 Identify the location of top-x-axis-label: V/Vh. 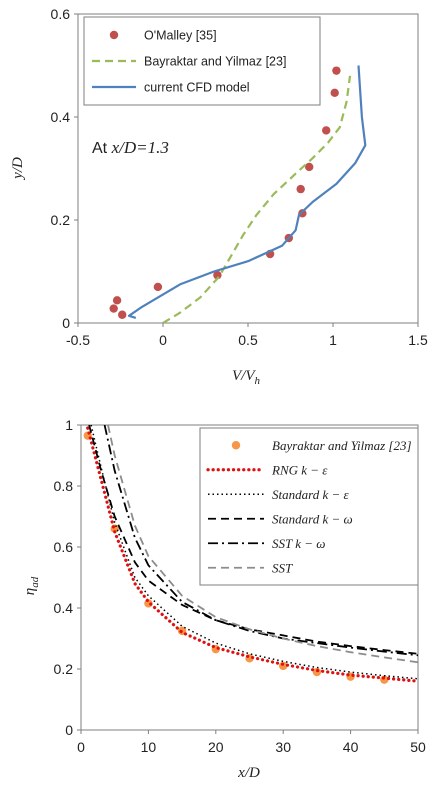
(246, 377).